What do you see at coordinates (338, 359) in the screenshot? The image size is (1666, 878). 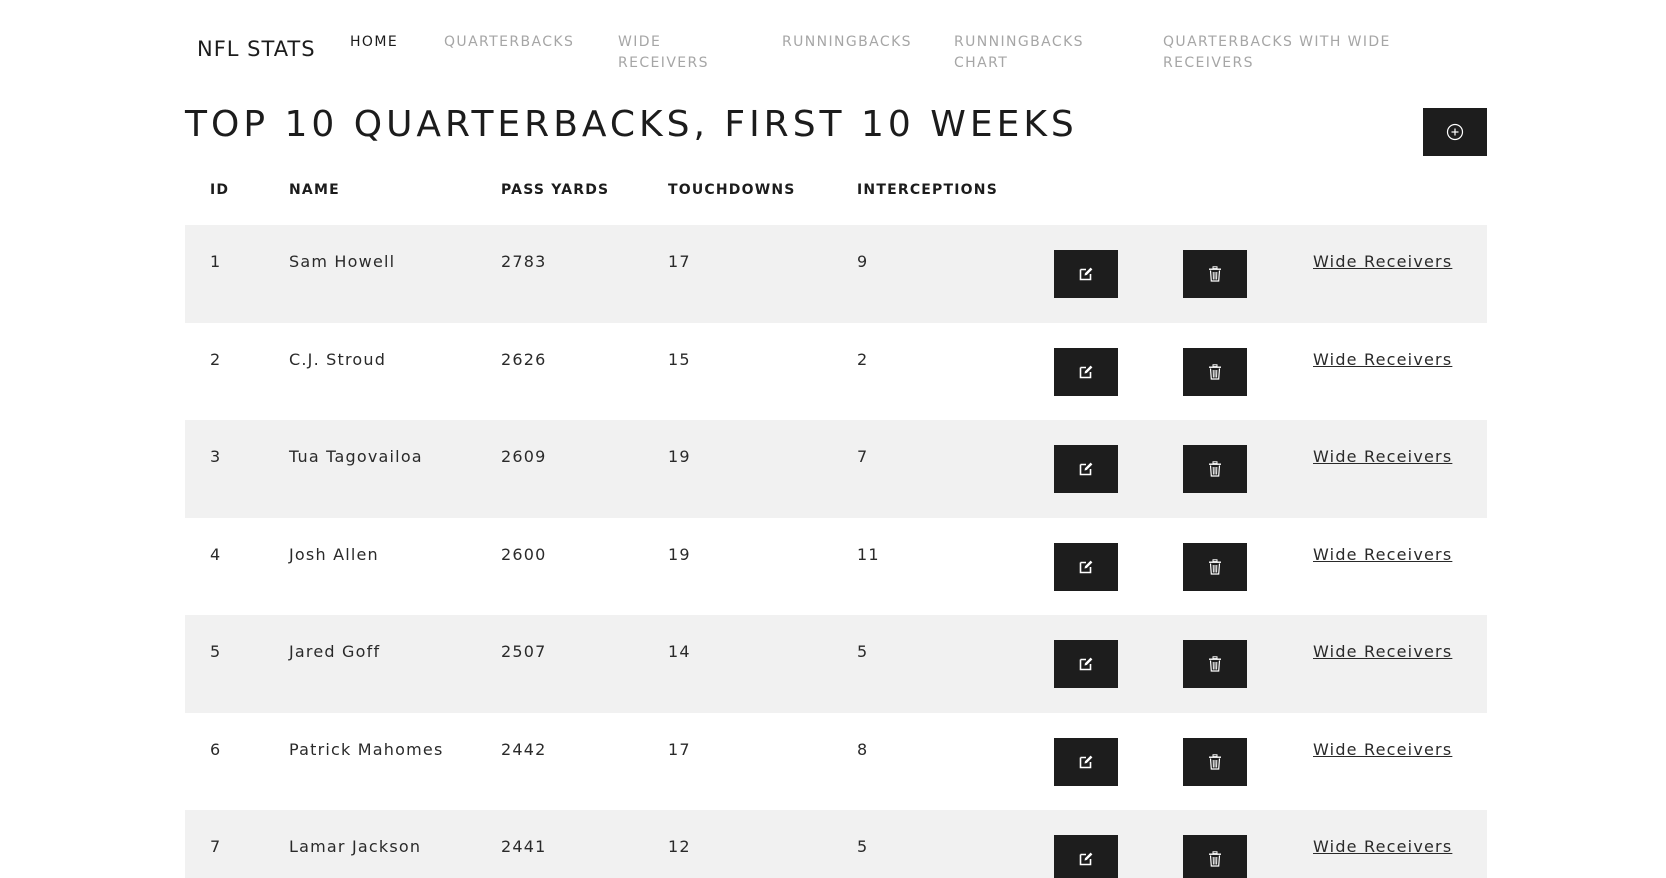 I see `cell-name: C.J. Stroud` at bounding box center [338, 359].